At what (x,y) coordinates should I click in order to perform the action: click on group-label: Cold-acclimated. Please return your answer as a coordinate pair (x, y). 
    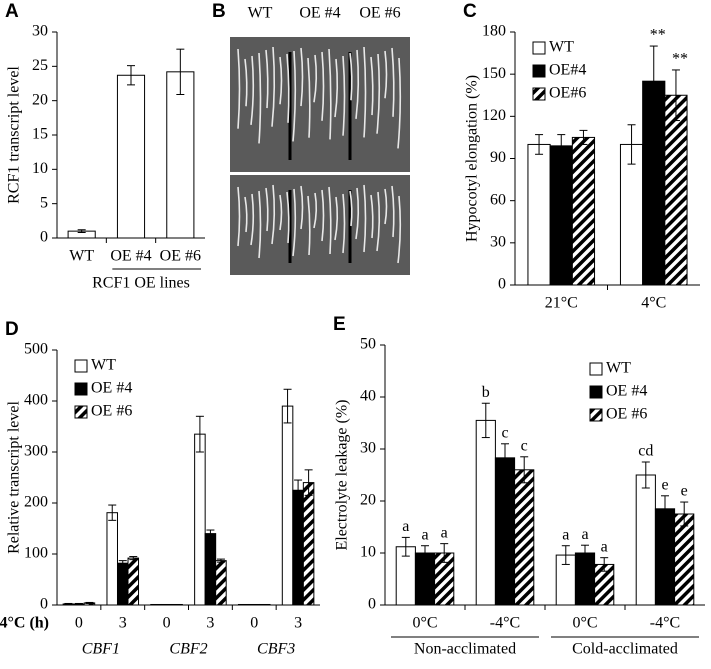
    Looking at the image, I should click on (625, 649).